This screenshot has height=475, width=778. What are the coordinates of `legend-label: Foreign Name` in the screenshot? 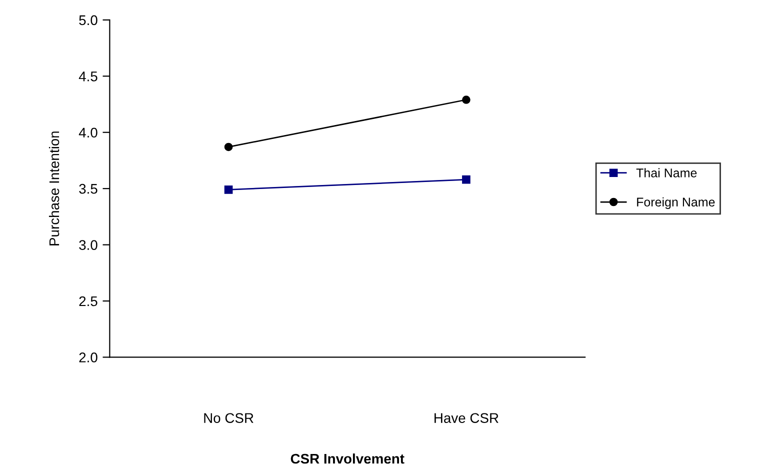 It's located at (676, 203).